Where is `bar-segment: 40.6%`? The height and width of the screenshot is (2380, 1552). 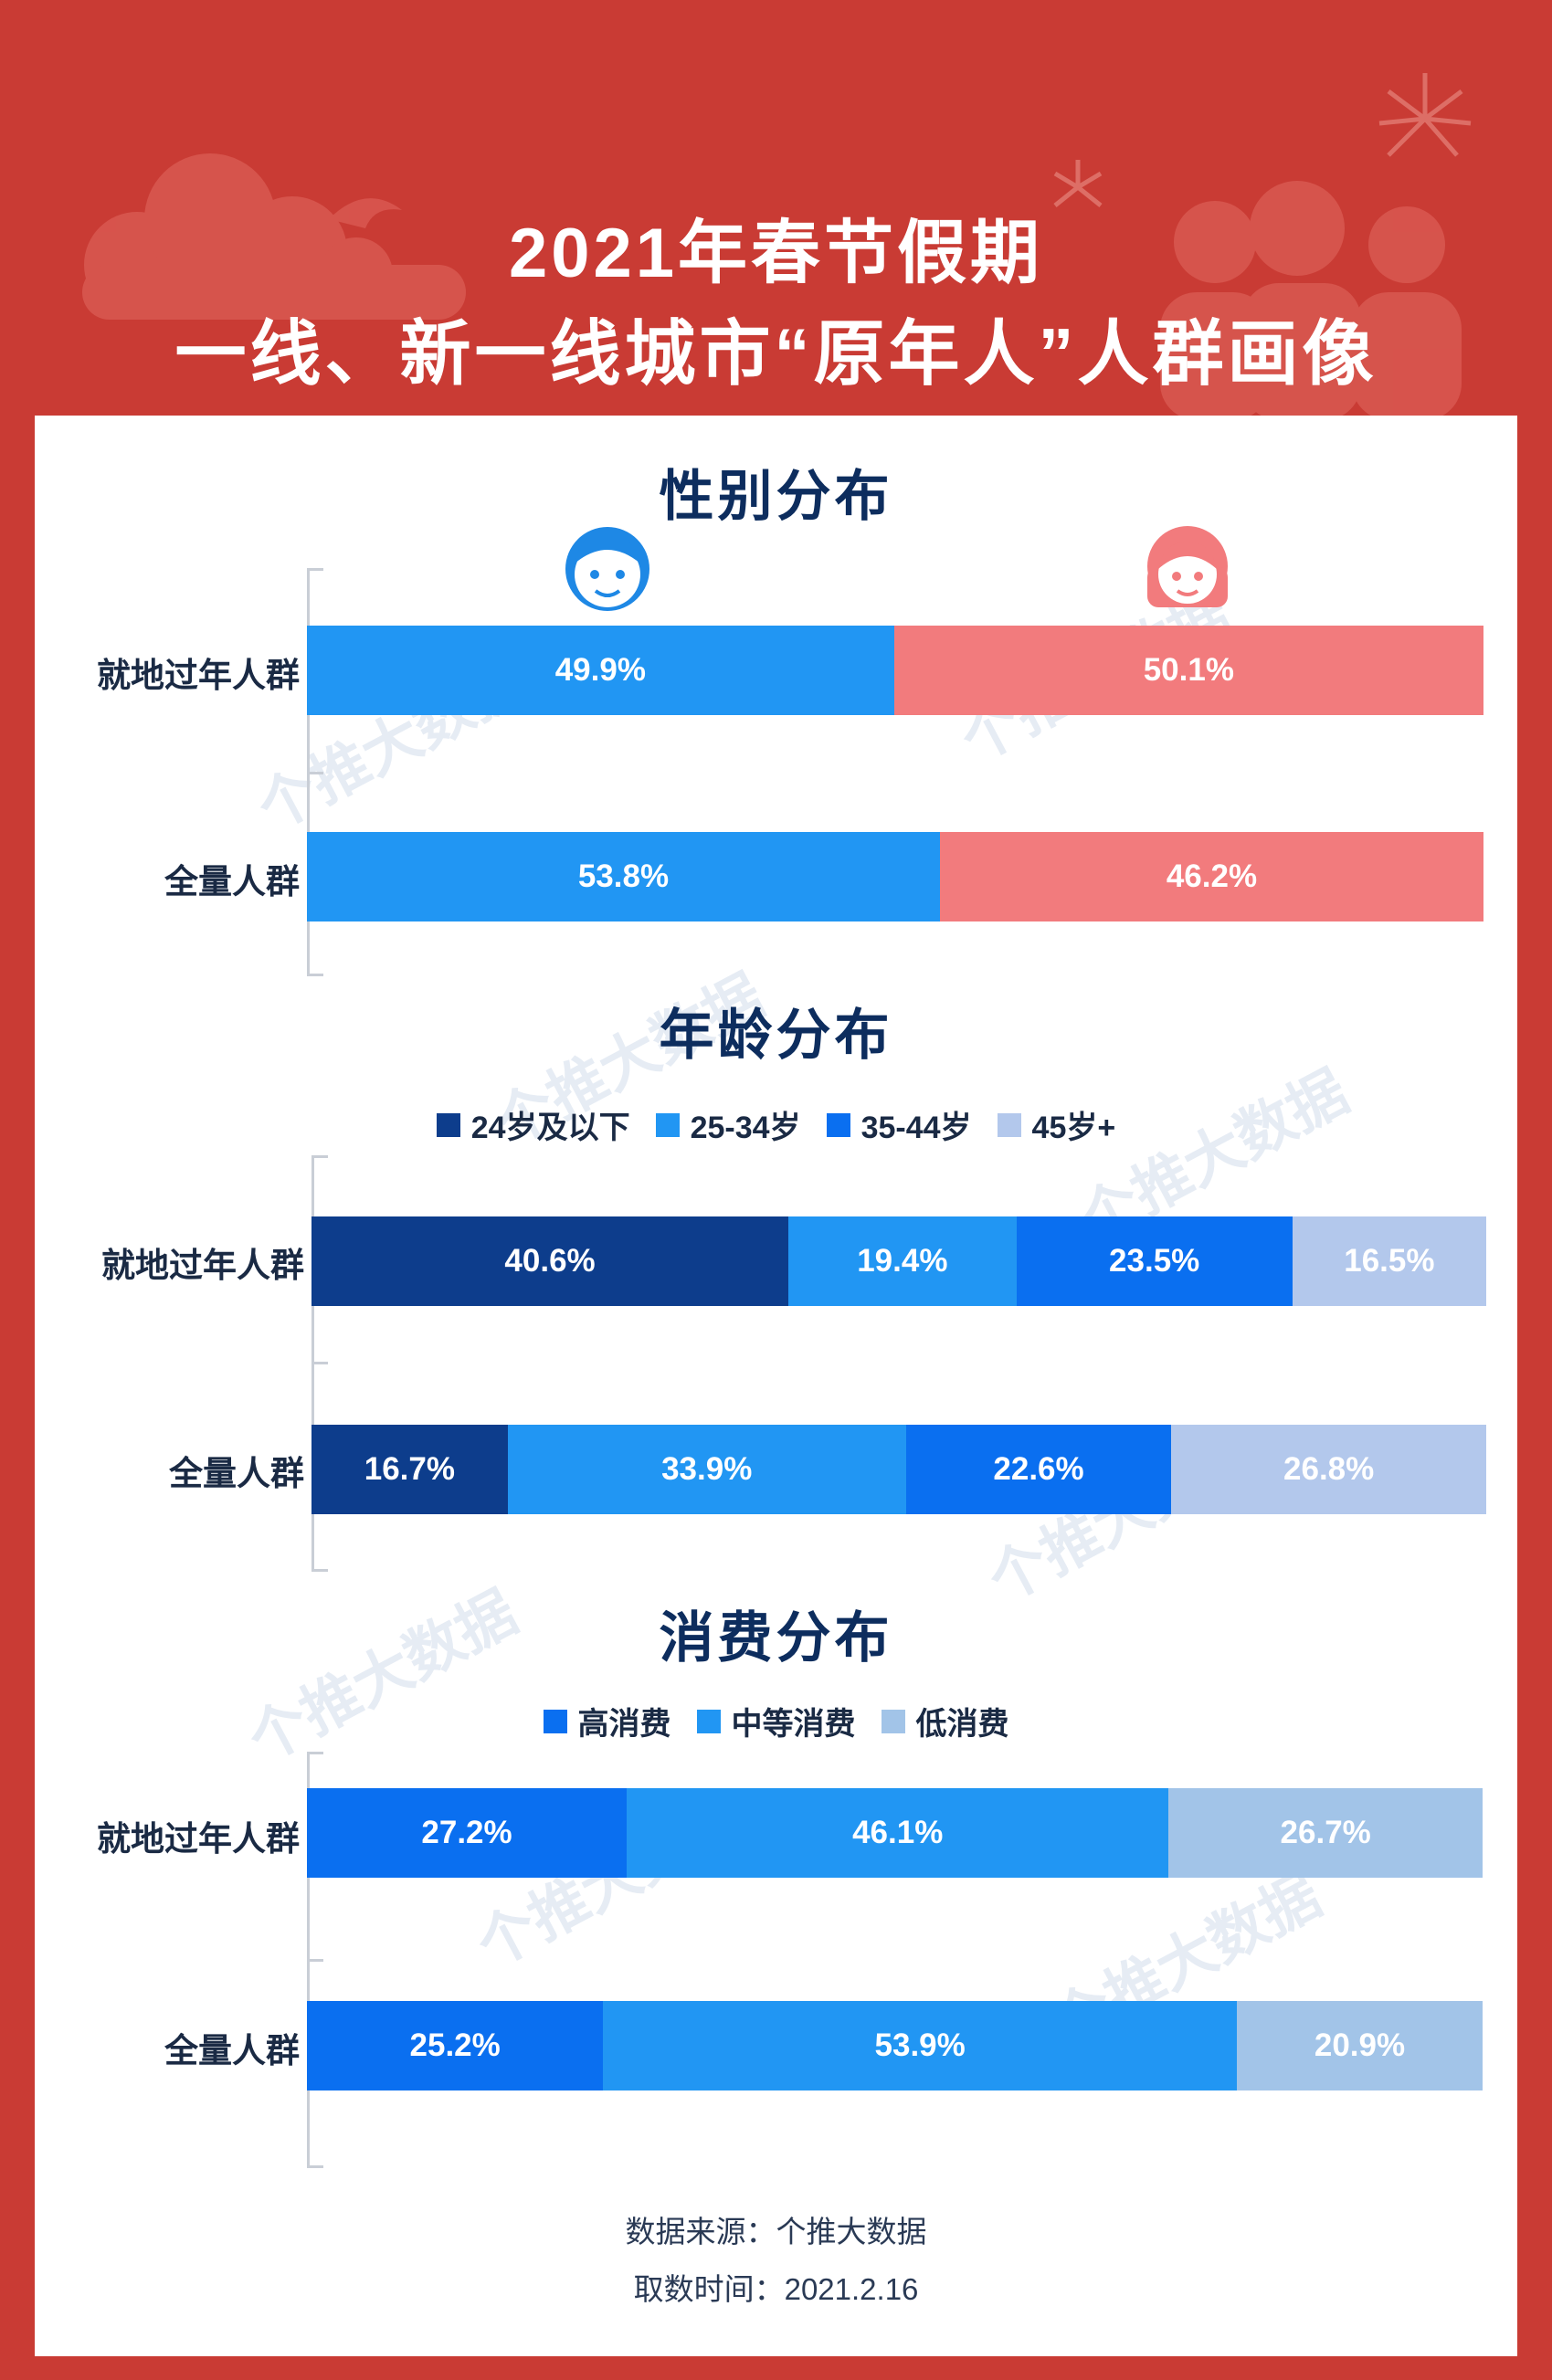
bar-segment: 40.6% is located at coordinates (550, 1261).